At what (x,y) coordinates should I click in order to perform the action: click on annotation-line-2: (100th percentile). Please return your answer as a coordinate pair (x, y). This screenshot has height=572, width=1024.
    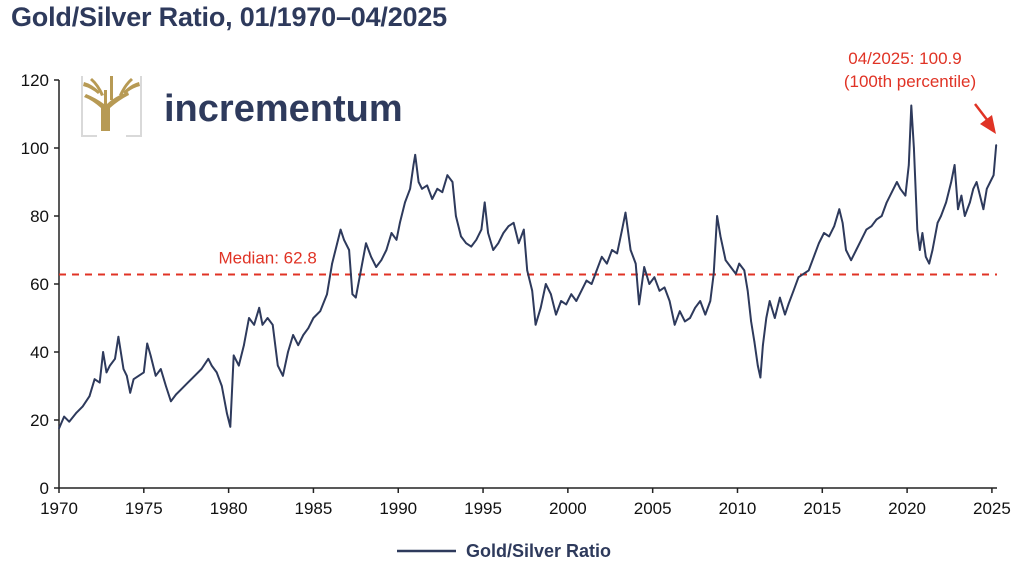
    Looking at the image, I should click on (910, 81).